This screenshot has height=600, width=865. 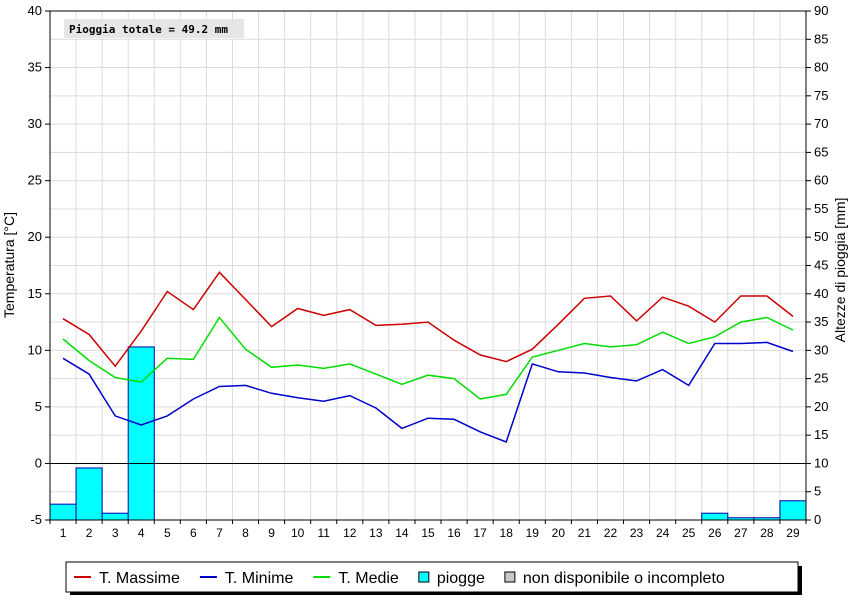 I want to click on x-tick-label: 10, so click(x=298, y=533).